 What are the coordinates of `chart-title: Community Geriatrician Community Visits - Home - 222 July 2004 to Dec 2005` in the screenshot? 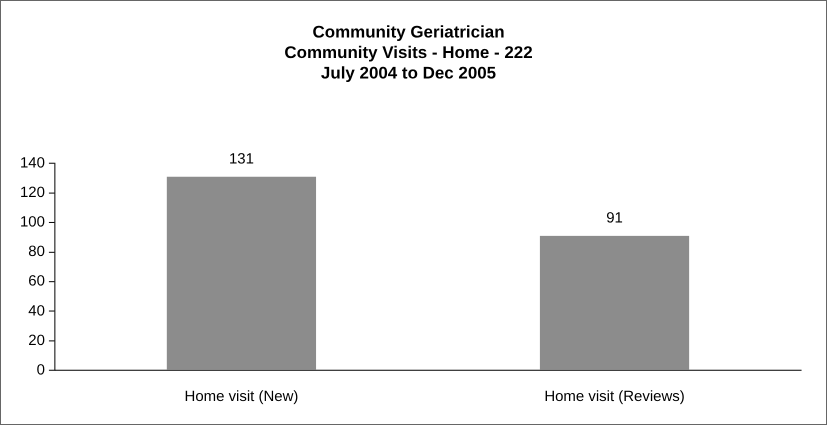 It's located at (408, 52).